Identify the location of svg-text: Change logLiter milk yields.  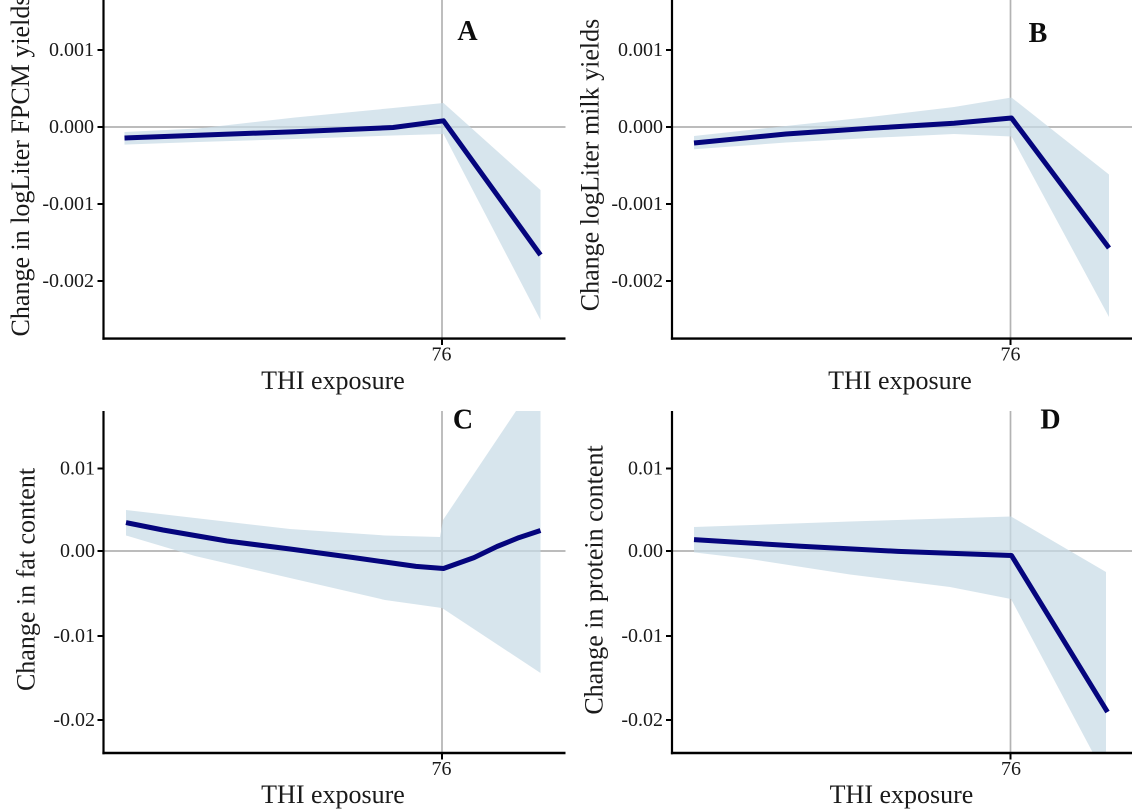
(590, 165).